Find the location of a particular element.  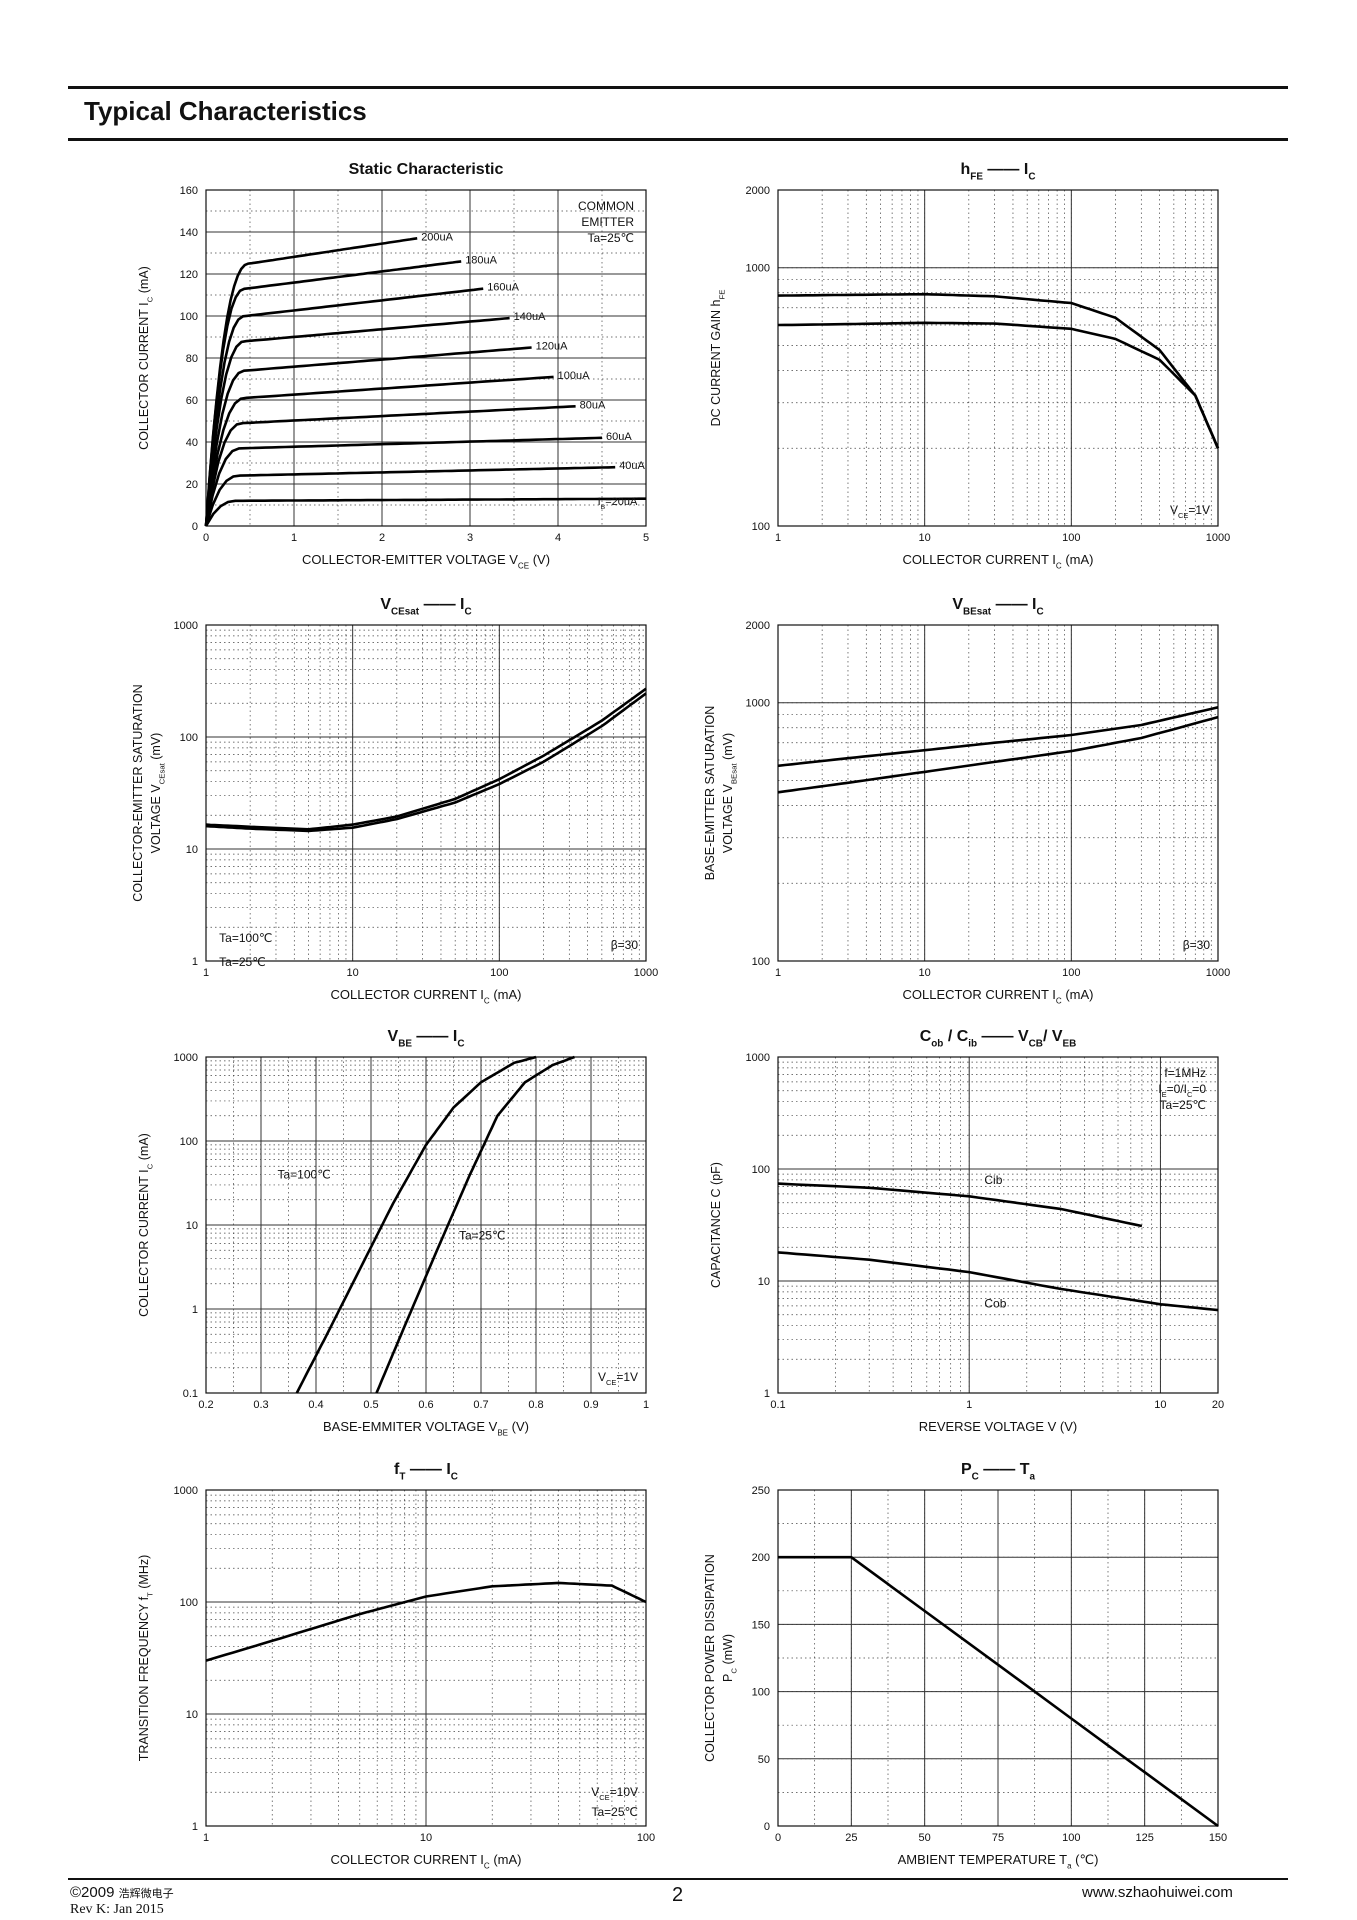

x-tick-label: 10 is located at coordinates (353, 973).